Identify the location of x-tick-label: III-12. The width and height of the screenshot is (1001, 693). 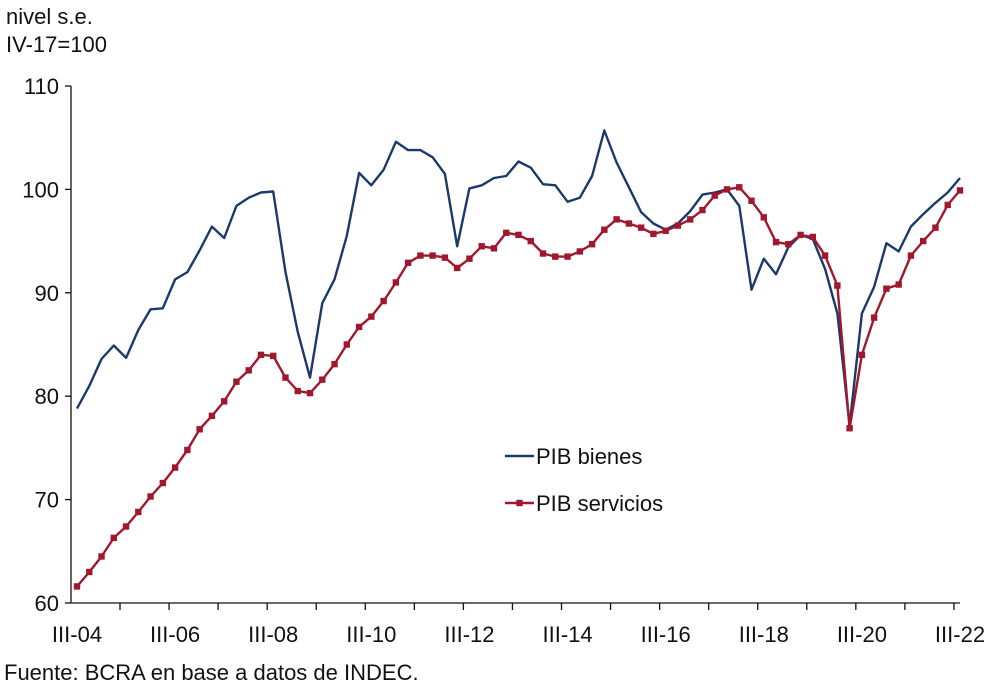
(469, 634).